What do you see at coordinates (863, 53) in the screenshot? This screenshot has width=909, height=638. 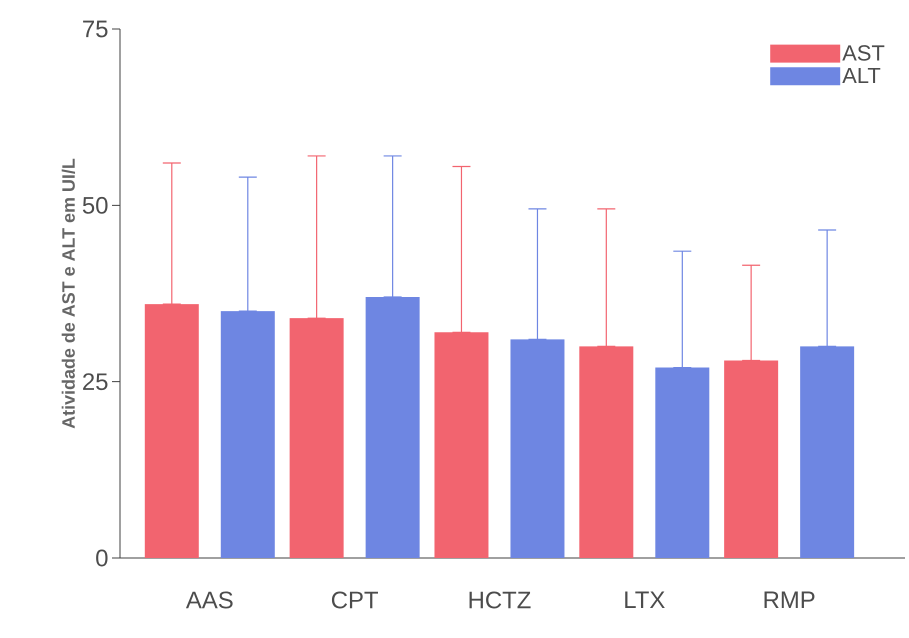 I see `legend-label: AST` at bounding box center [863, 53].